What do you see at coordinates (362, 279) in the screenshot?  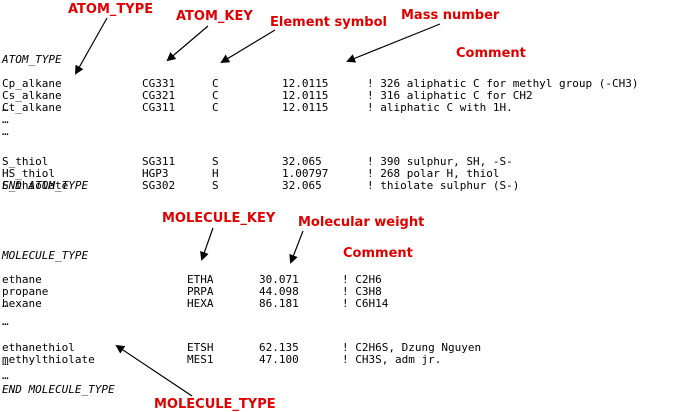 I see `molecule-comment: ! C2H6` at bounding box center [362, 279].